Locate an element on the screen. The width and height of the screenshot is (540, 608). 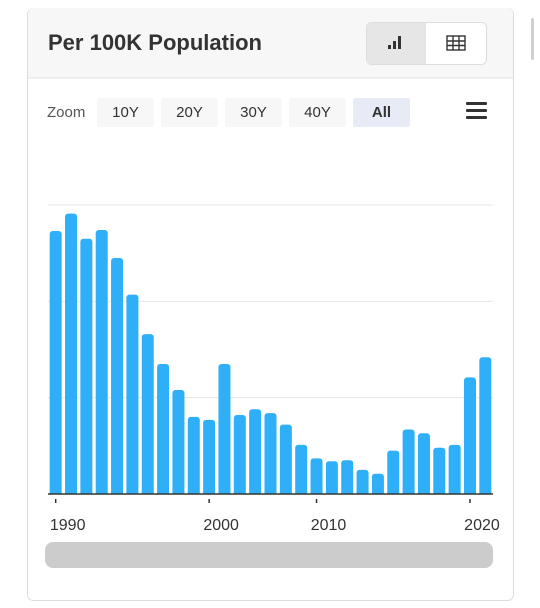
navigator-scrollbar is located at coordinates (269, 555).